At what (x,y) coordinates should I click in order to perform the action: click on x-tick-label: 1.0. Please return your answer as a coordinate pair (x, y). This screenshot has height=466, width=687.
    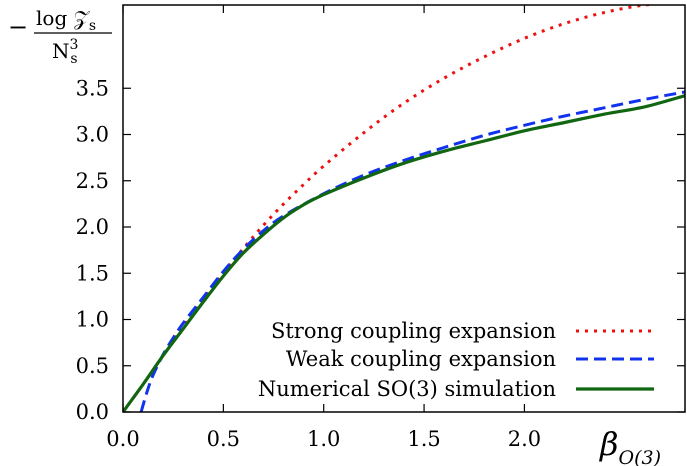
    Looking at the image, I should click on (323, 439).